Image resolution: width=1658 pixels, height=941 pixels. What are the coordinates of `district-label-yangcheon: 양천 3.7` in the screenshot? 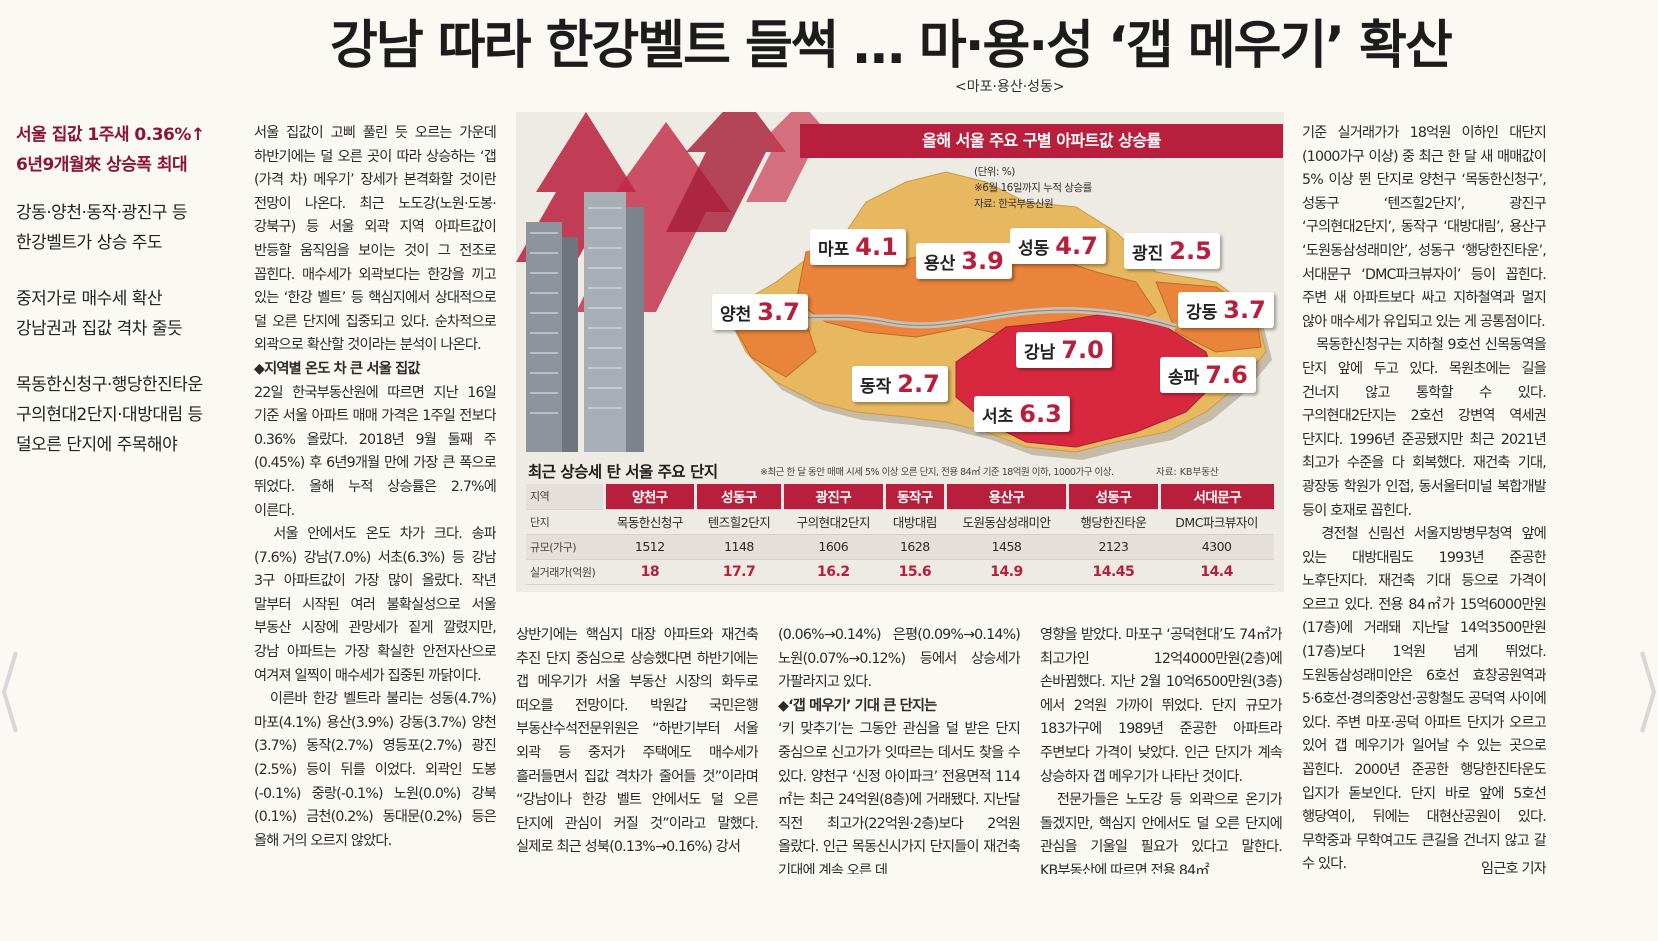 It's located at (760, 312).